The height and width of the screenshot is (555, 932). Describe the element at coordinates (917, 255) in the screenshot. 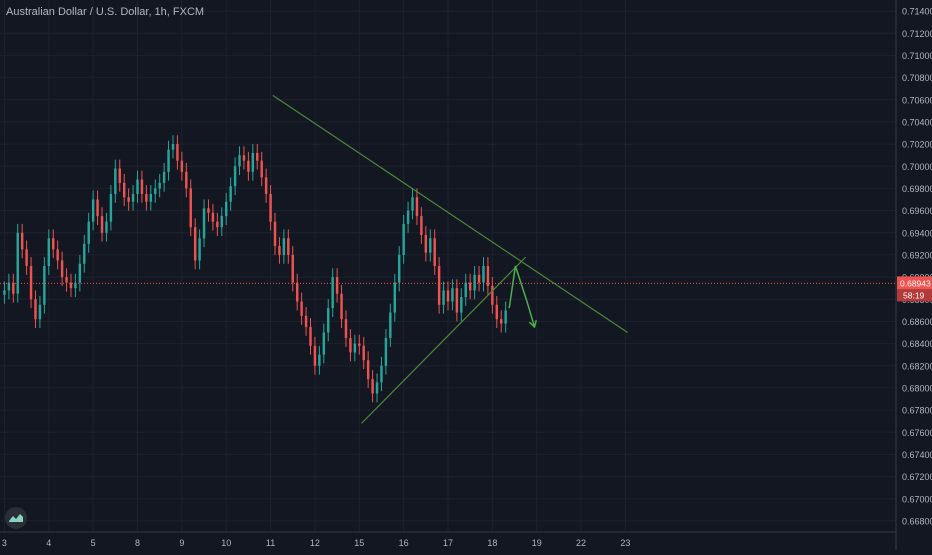

I see `price-tick-label: 0.69200` at that location.